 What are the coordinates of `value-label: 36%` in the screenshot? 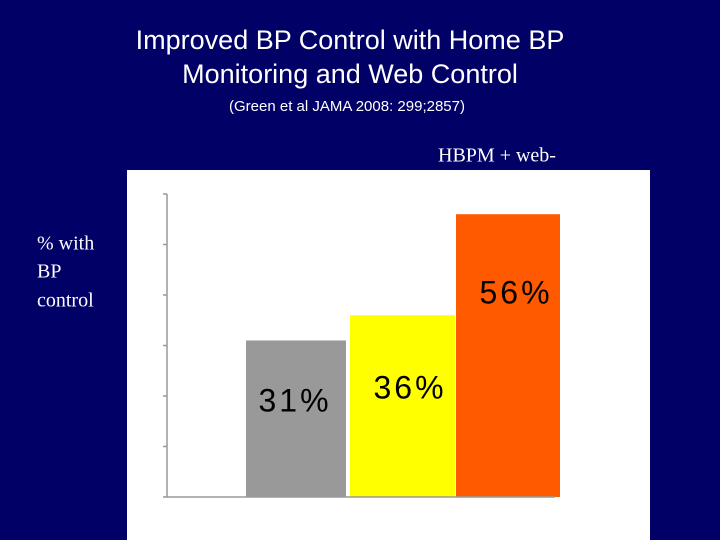 It's located at (409, 387).